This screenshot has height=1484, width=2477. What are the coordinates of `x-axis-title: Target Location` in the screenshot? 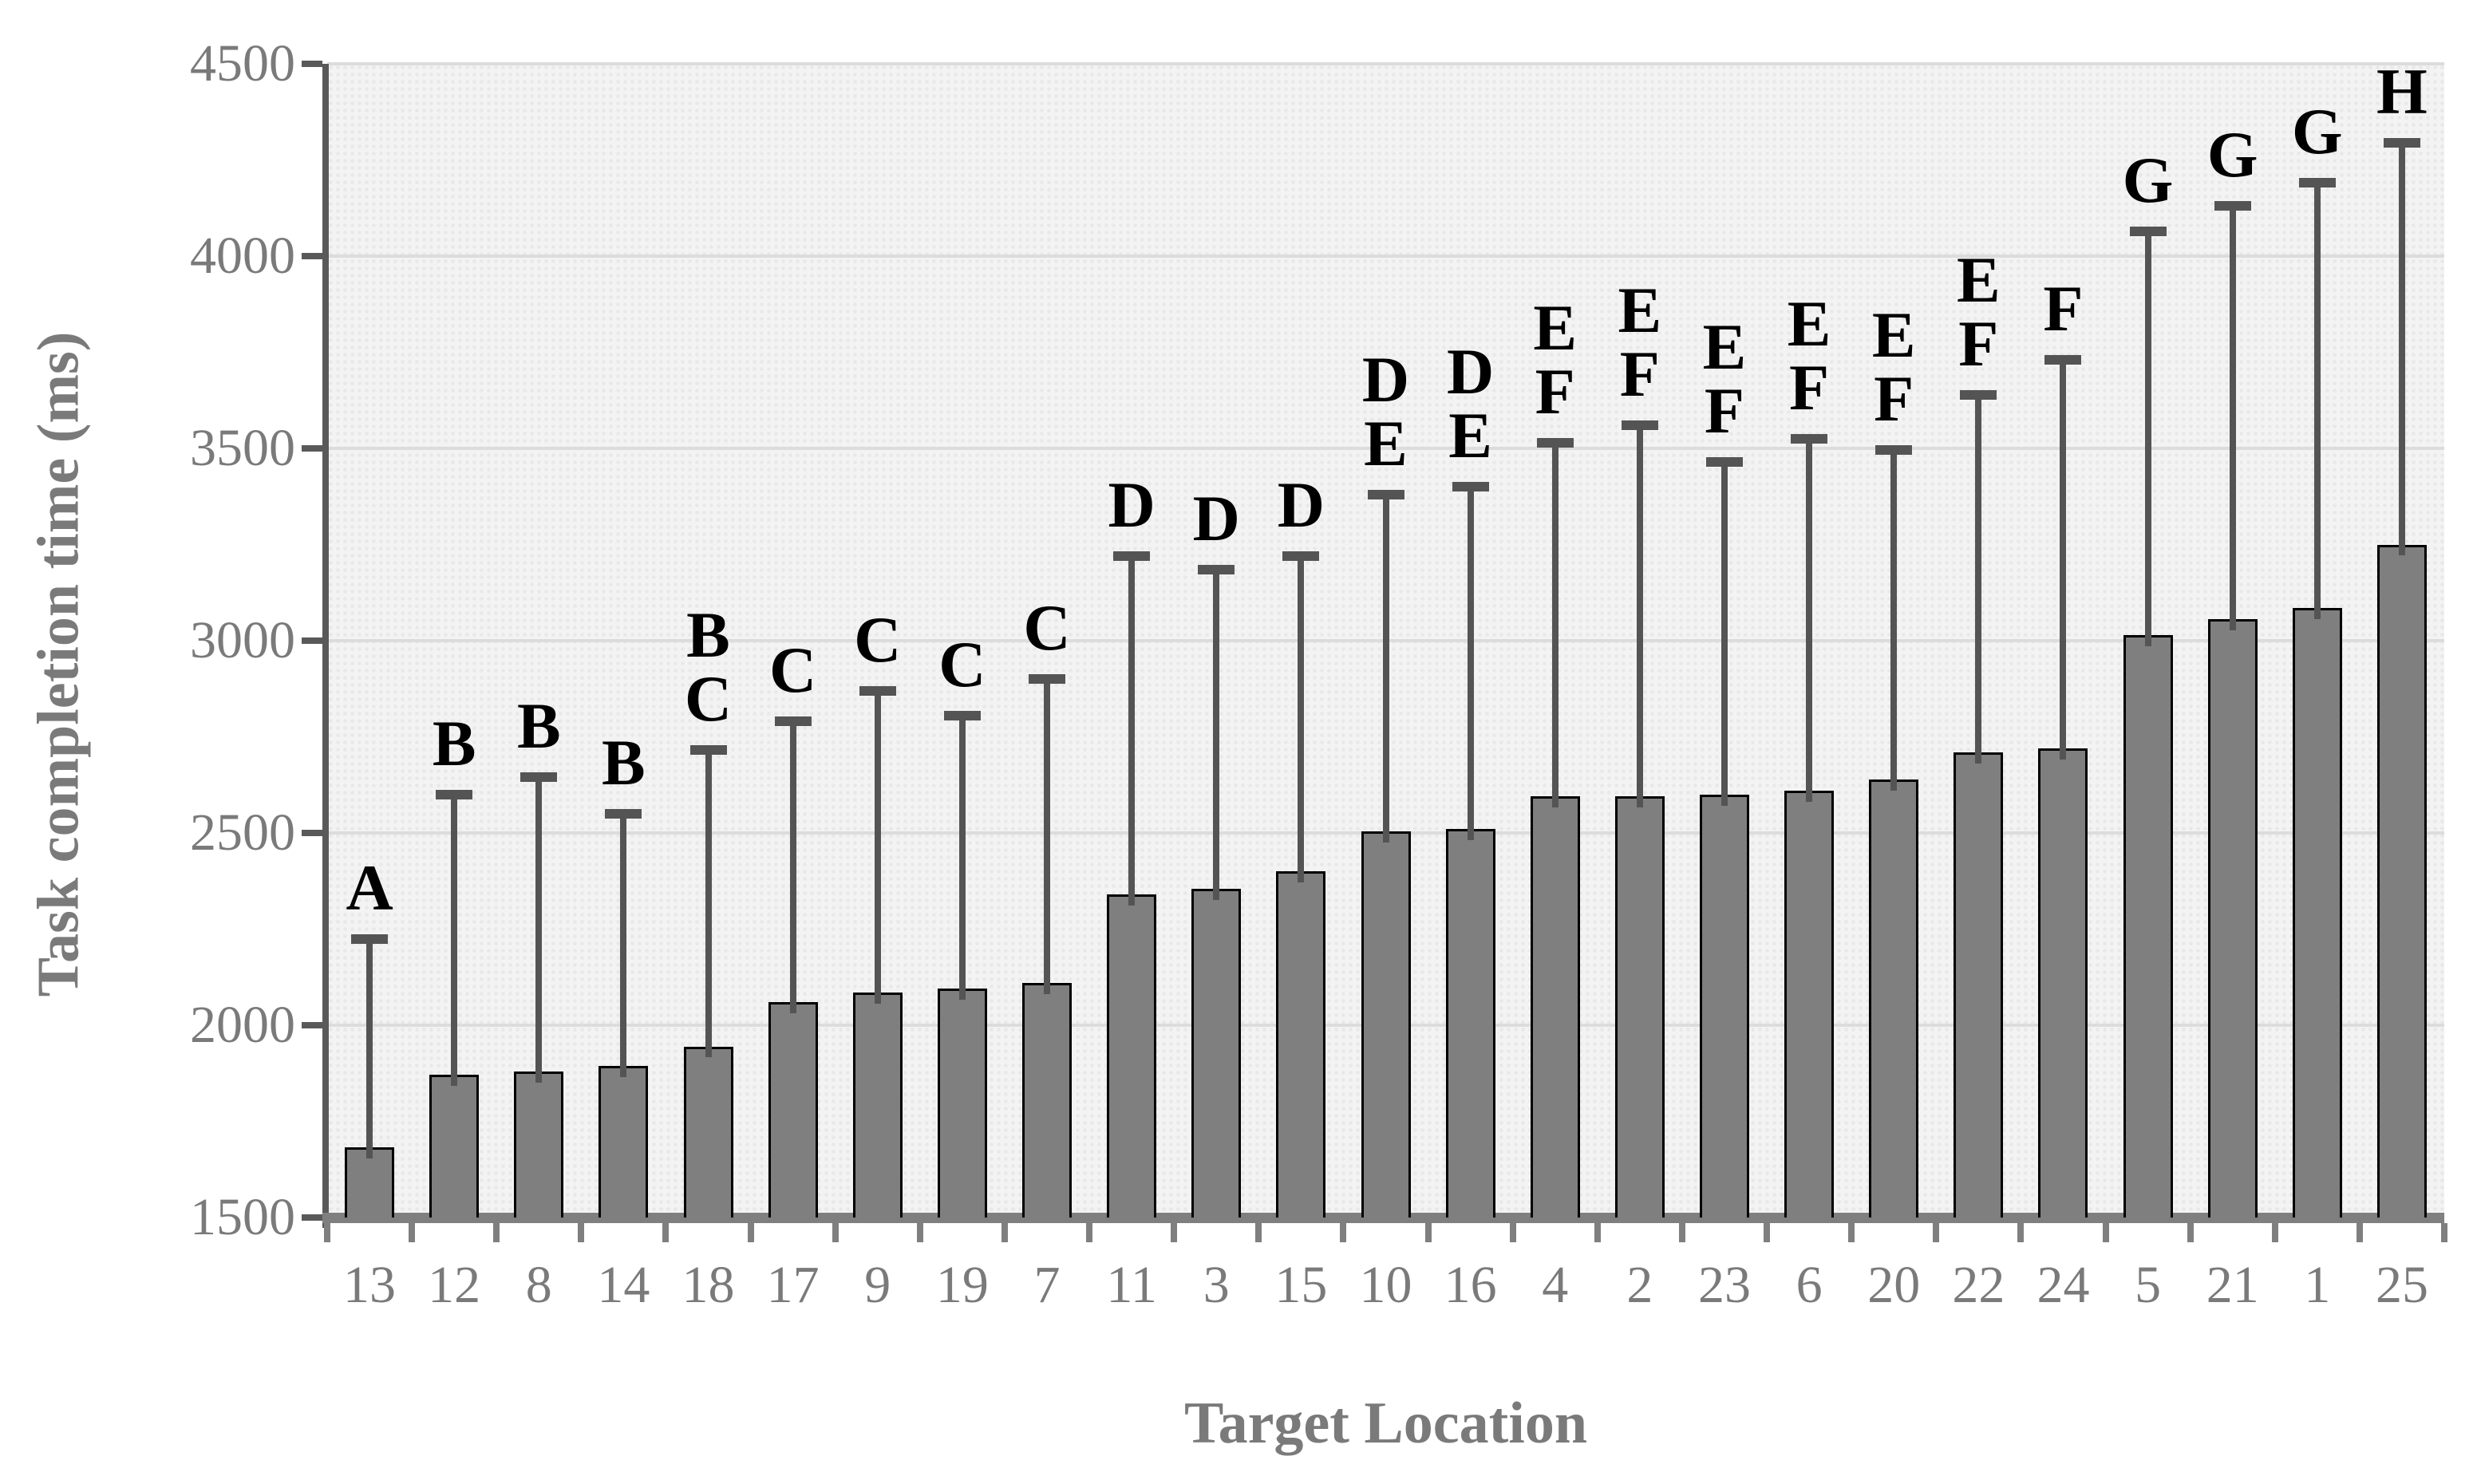 It's located at (1385, 1423).